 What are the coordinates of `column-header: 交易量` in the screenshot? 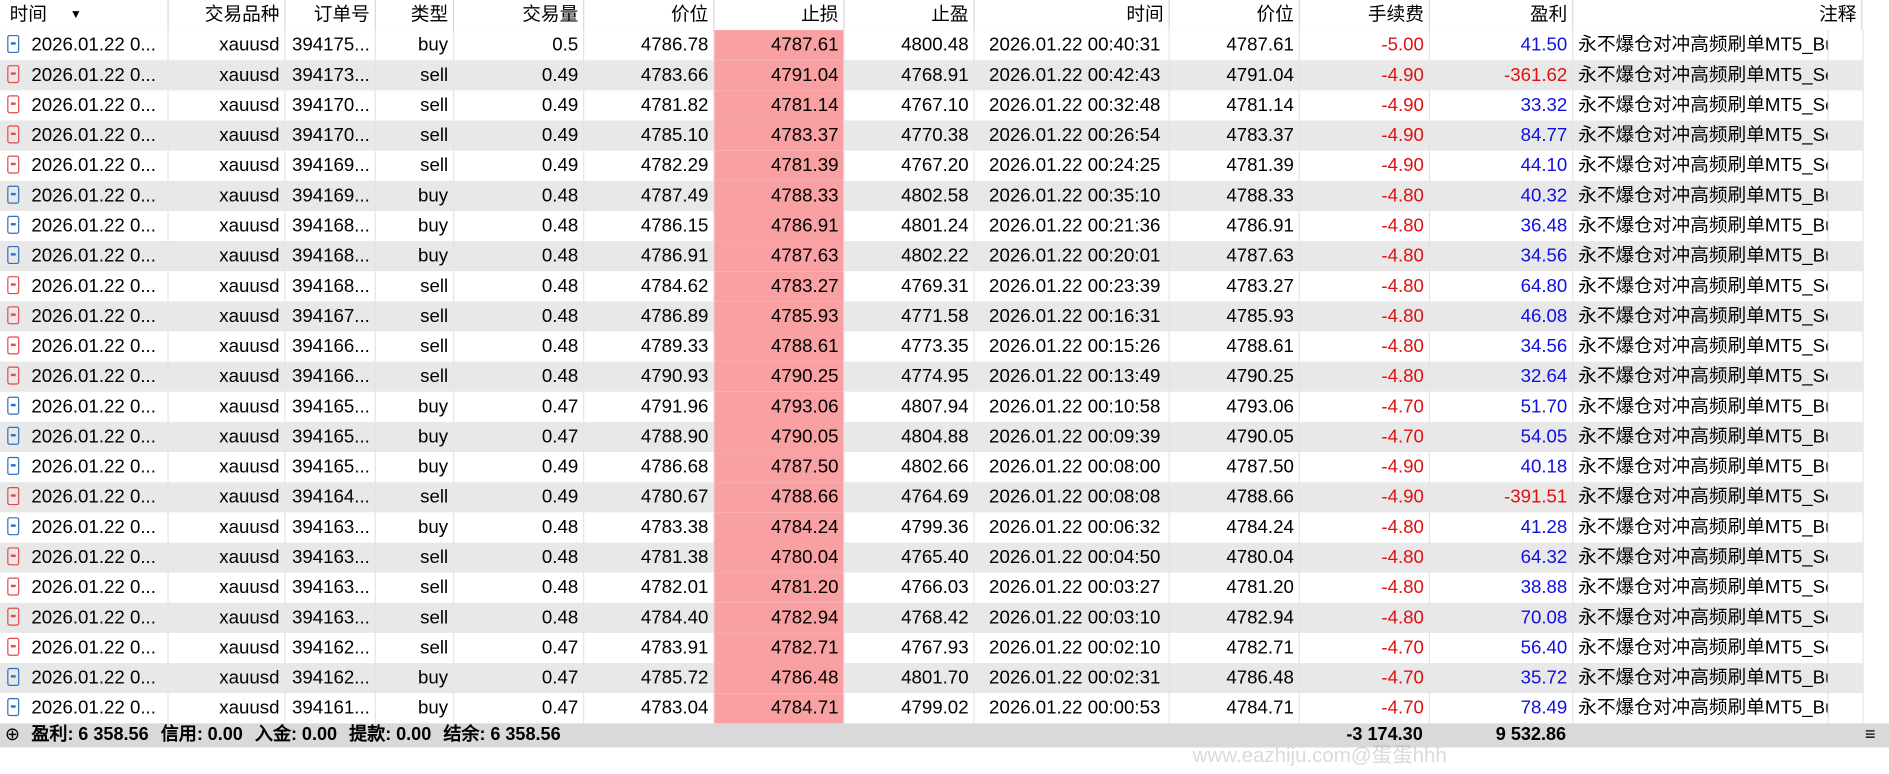 It's located at (519, 15).